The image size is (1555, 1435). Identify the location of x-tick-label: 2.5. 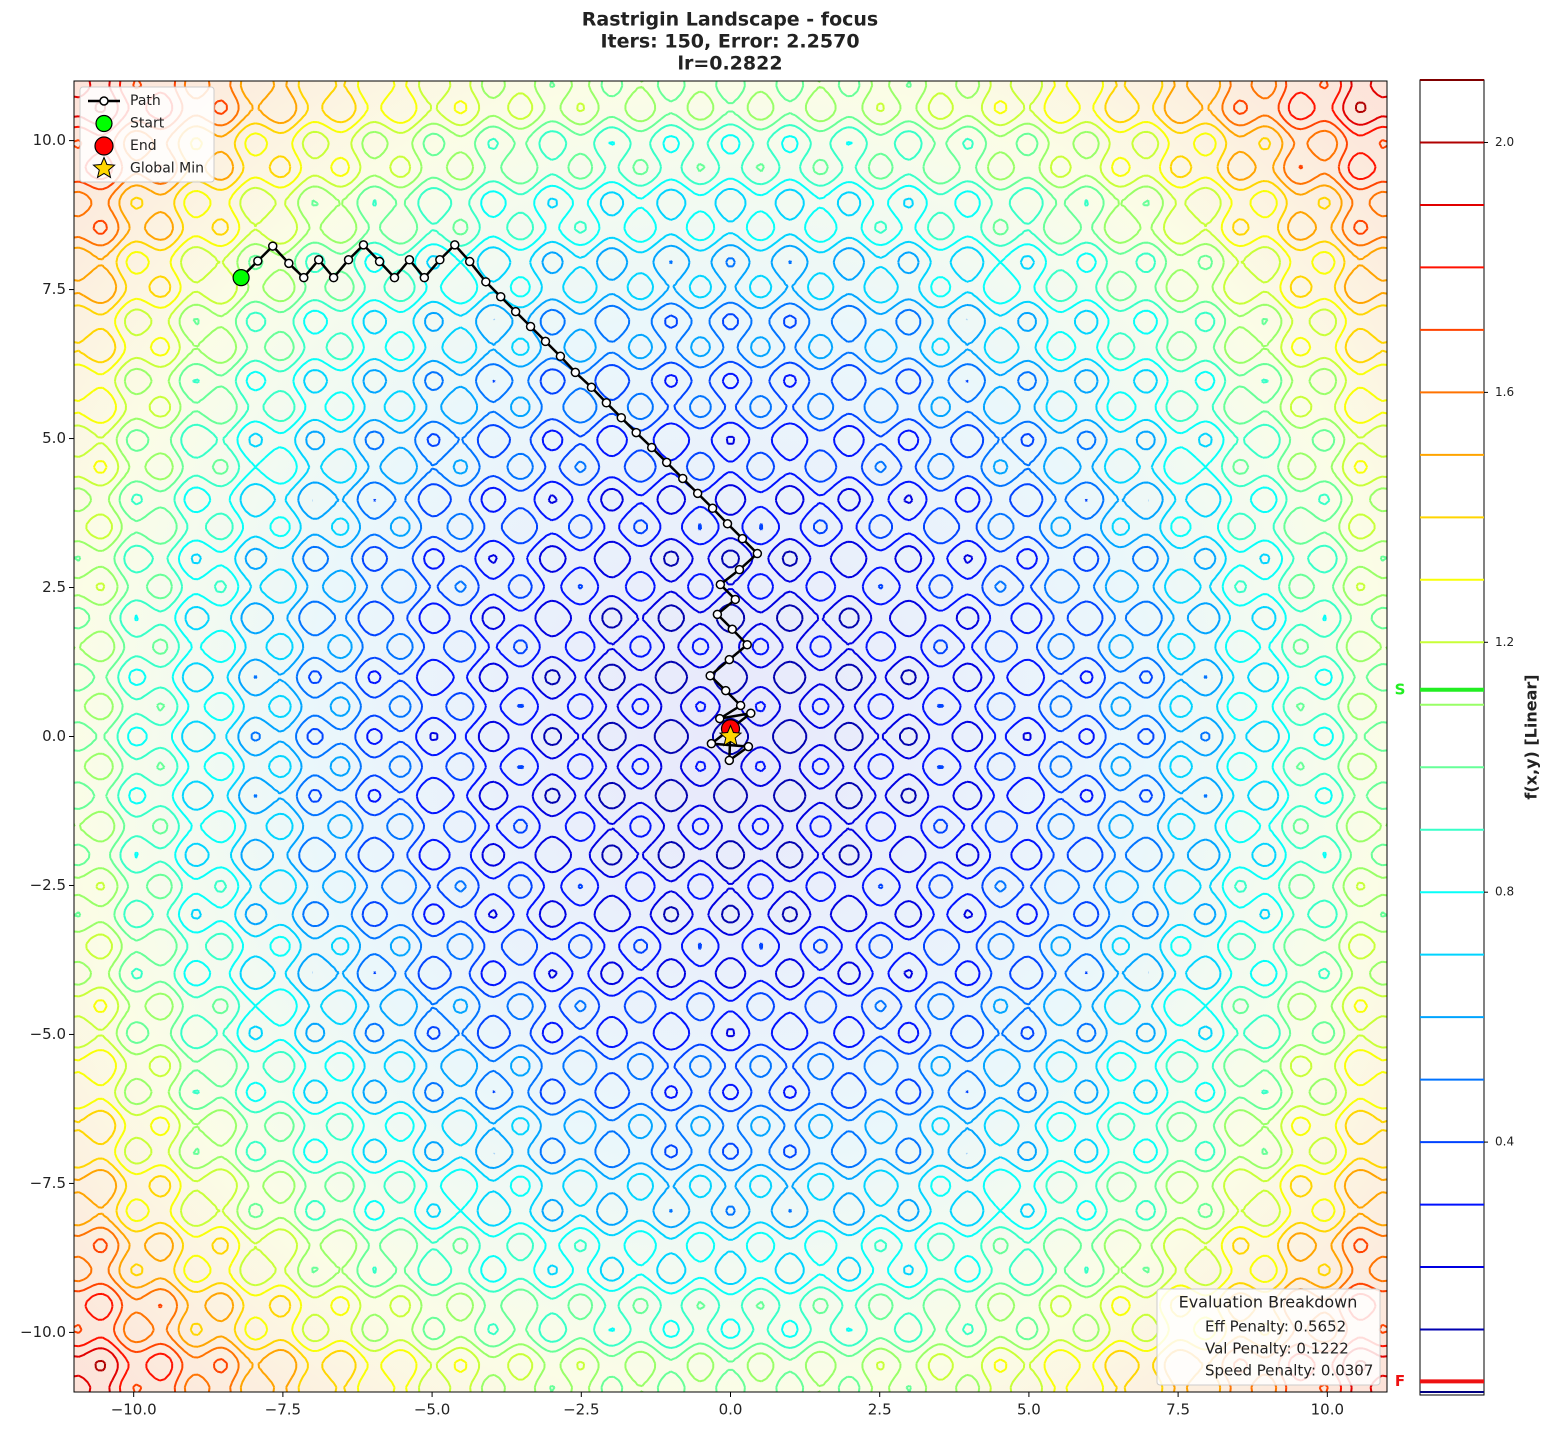
(880, 1410).